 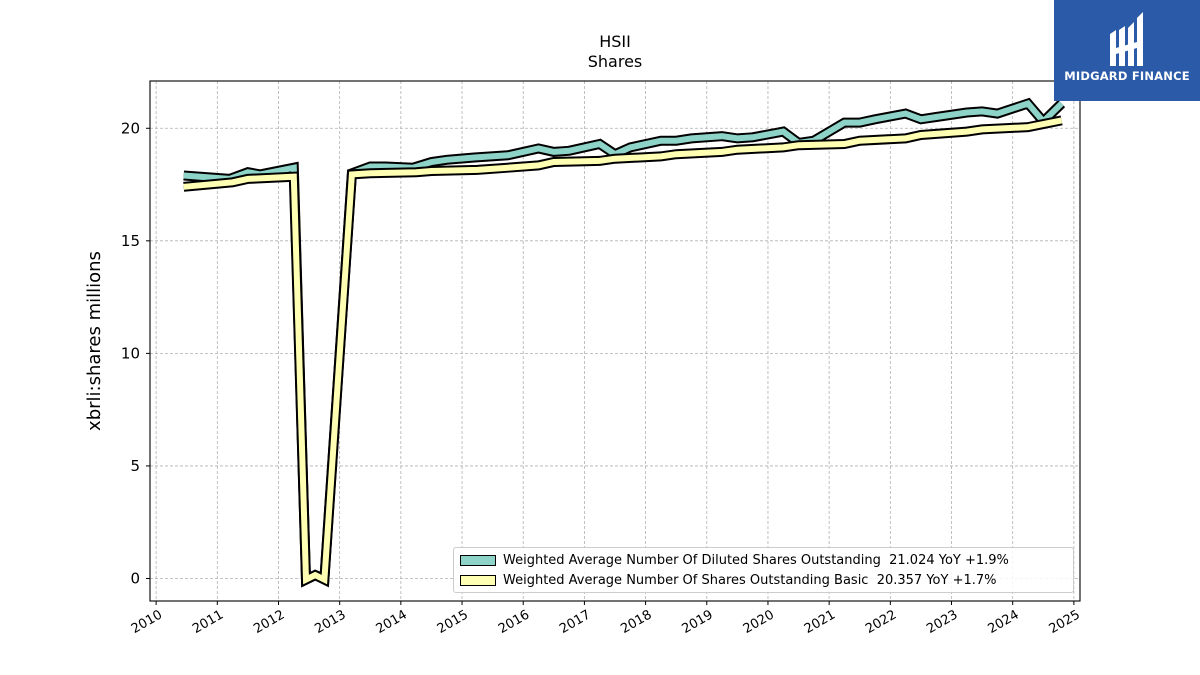 I want to click on x-tick-label: 2024, so click(x=1003, y=622).